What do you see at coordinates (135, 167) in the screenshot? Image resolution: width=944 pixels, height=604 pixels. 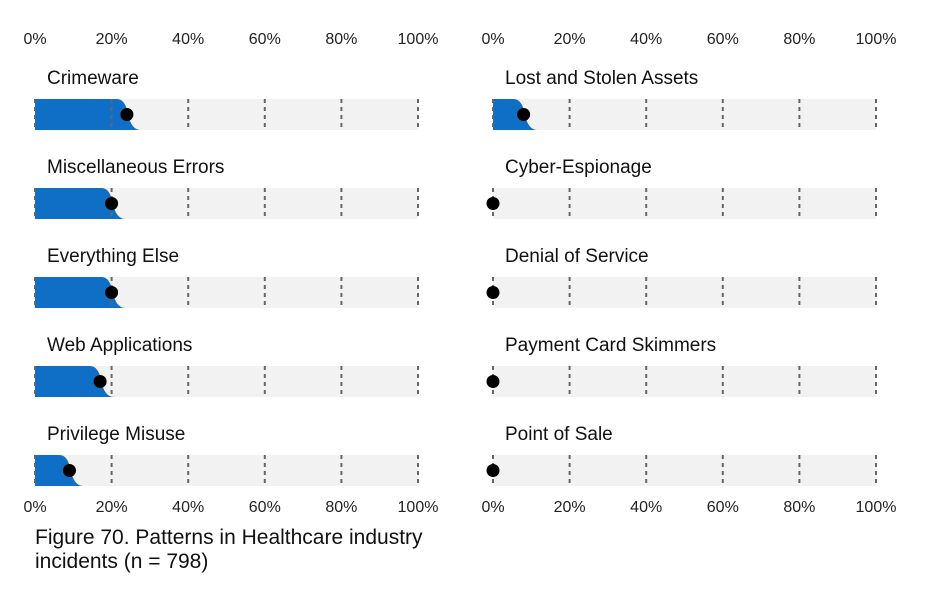 I see `category-label: Miscellaneous Errors` at bounding box center [135, 167].